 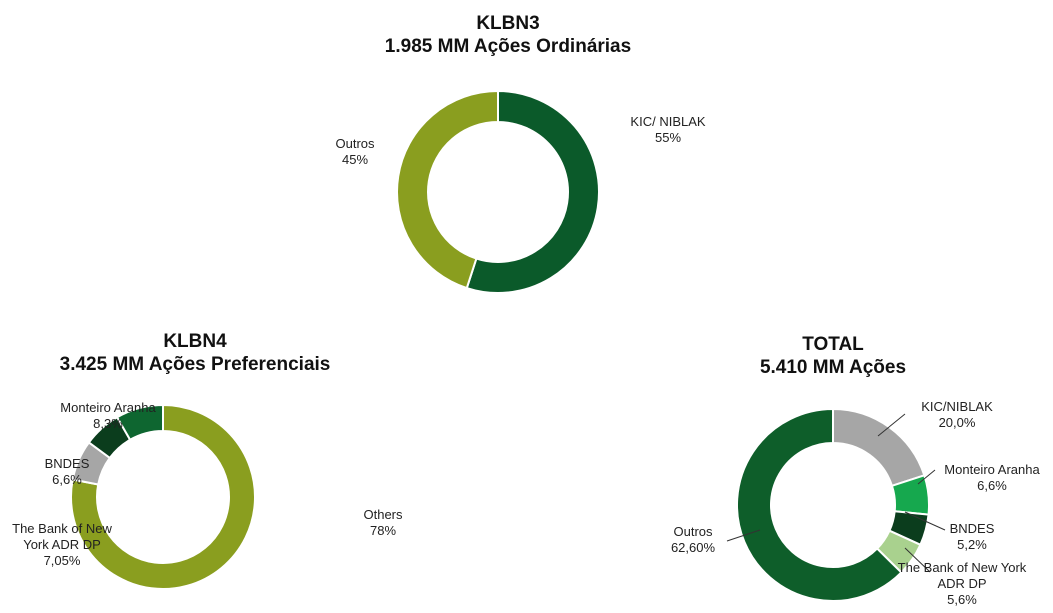 I want to click on data-label: Outros 45%, so click(x=355, y=152).